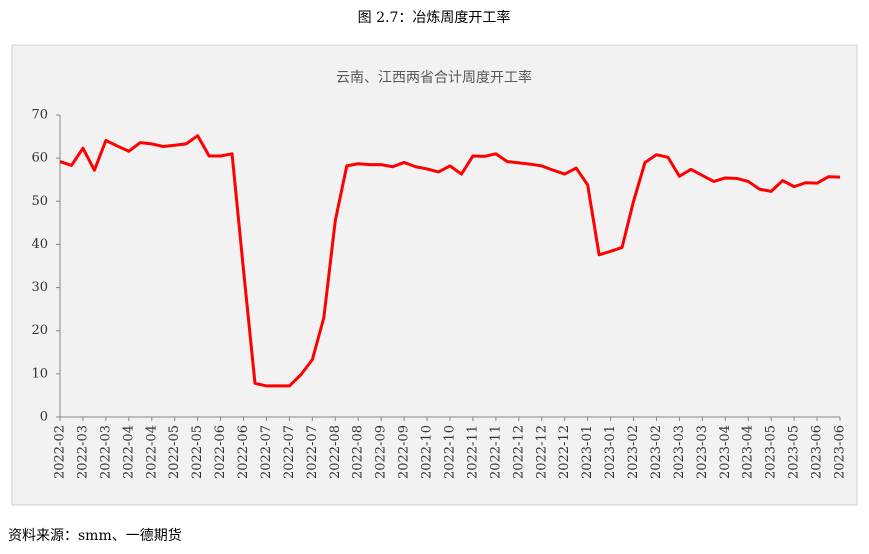  I want to click on source: 资料来源：smm、一德期货, so click(95, 535).